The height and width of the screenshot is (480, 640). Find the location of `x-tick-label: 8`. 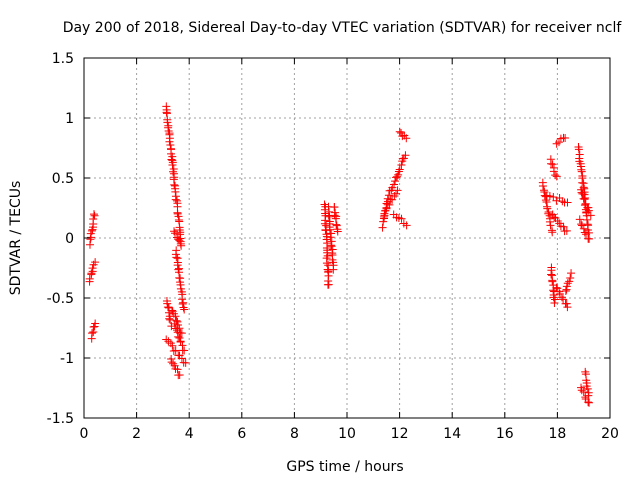

x-tick-label: 8 is located at coordinates (294, 434).